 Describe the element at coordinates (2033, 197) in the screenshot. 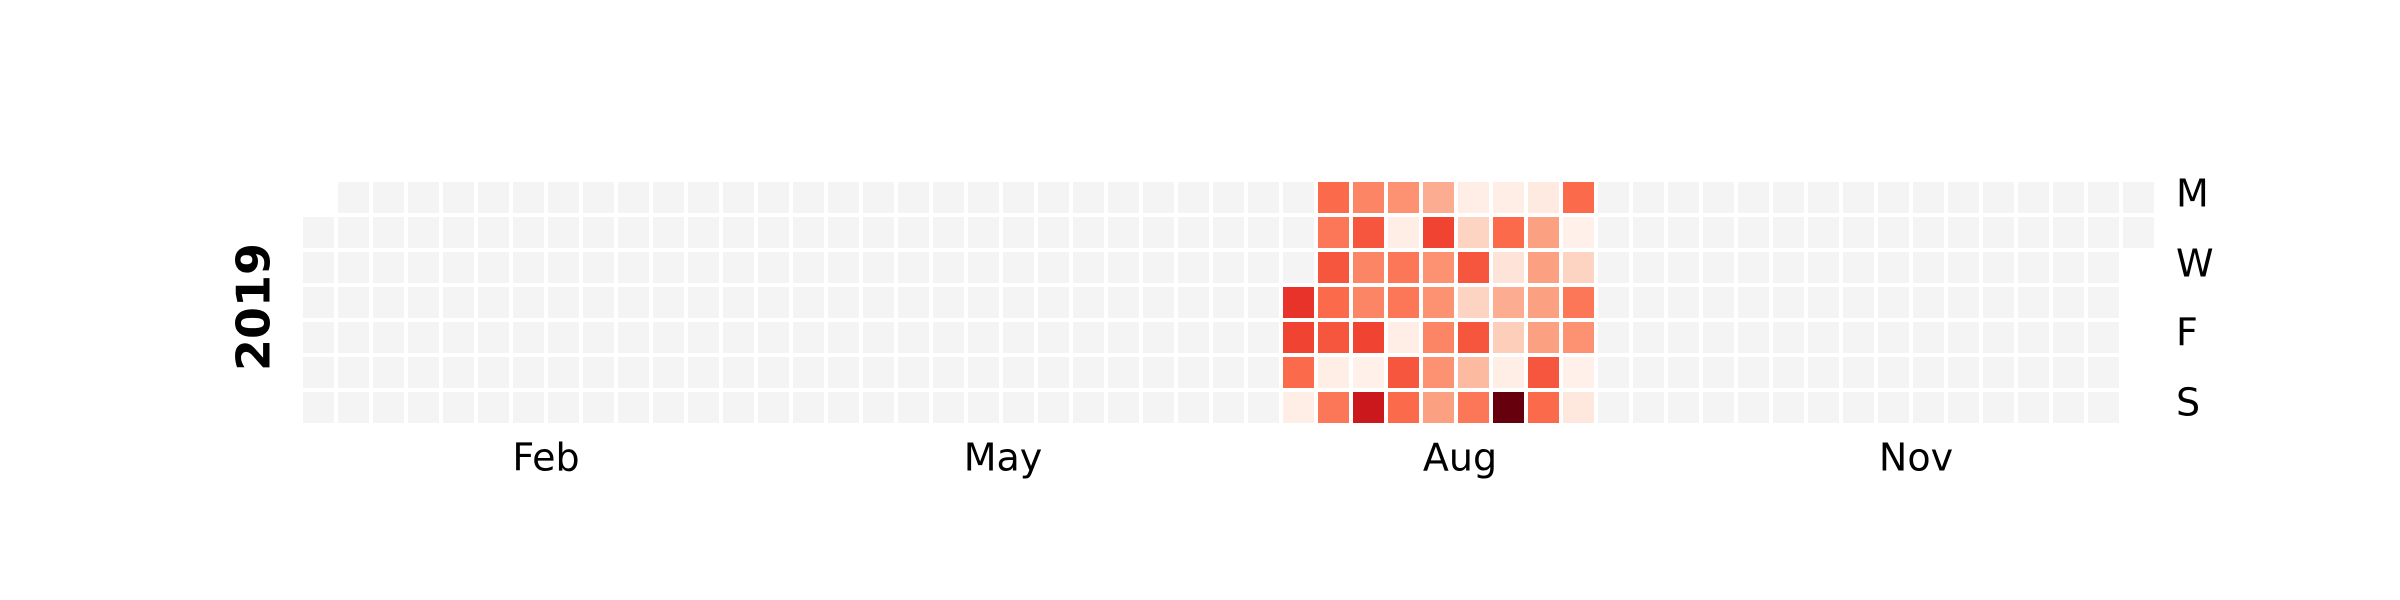

I see `heatmap-cell-week-49-mon` at that location.